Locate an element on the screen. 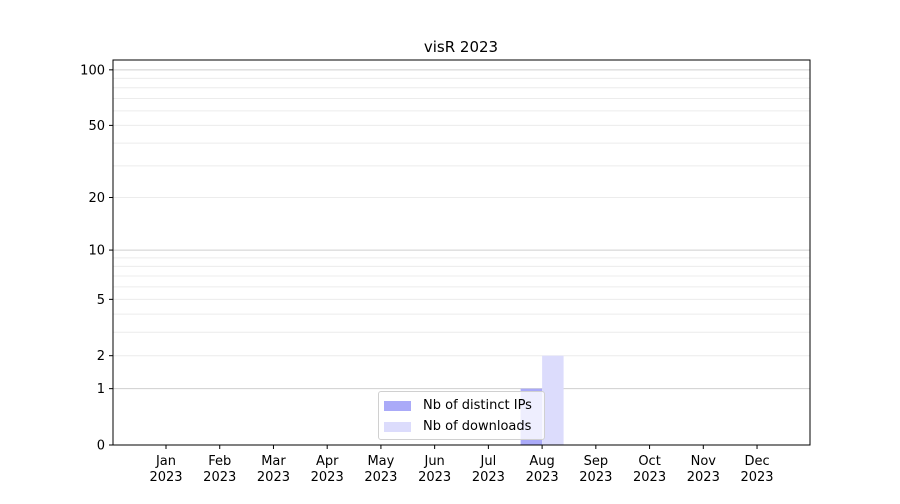 This screenshot has height=504, width=900. x-tick-label: Feb 2023 is located at coordinates (219, 469).